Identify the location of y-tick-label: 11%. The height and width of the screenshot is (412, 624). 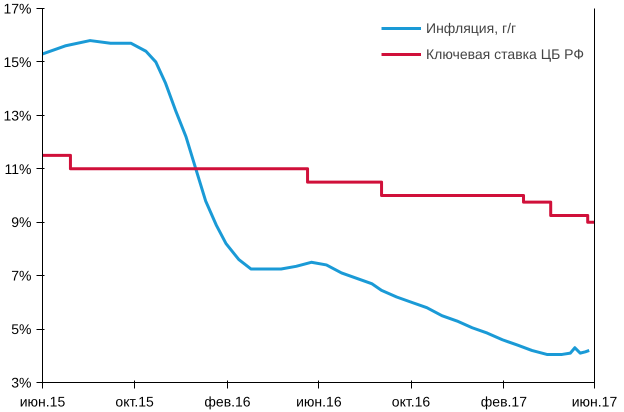
(18, 168).